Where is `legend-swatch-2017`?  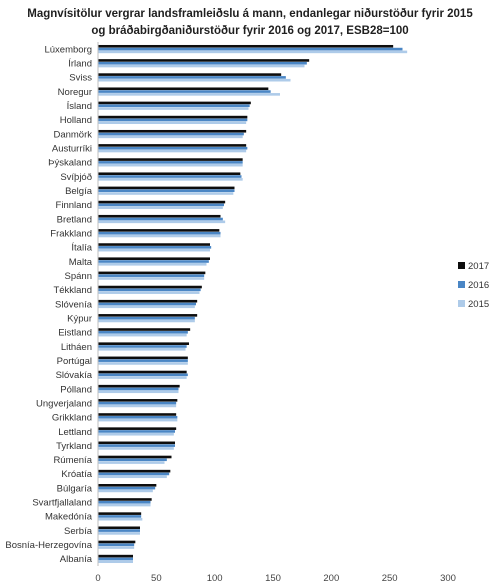 legend-swatch-2017 is located at coordinates (461, 265).